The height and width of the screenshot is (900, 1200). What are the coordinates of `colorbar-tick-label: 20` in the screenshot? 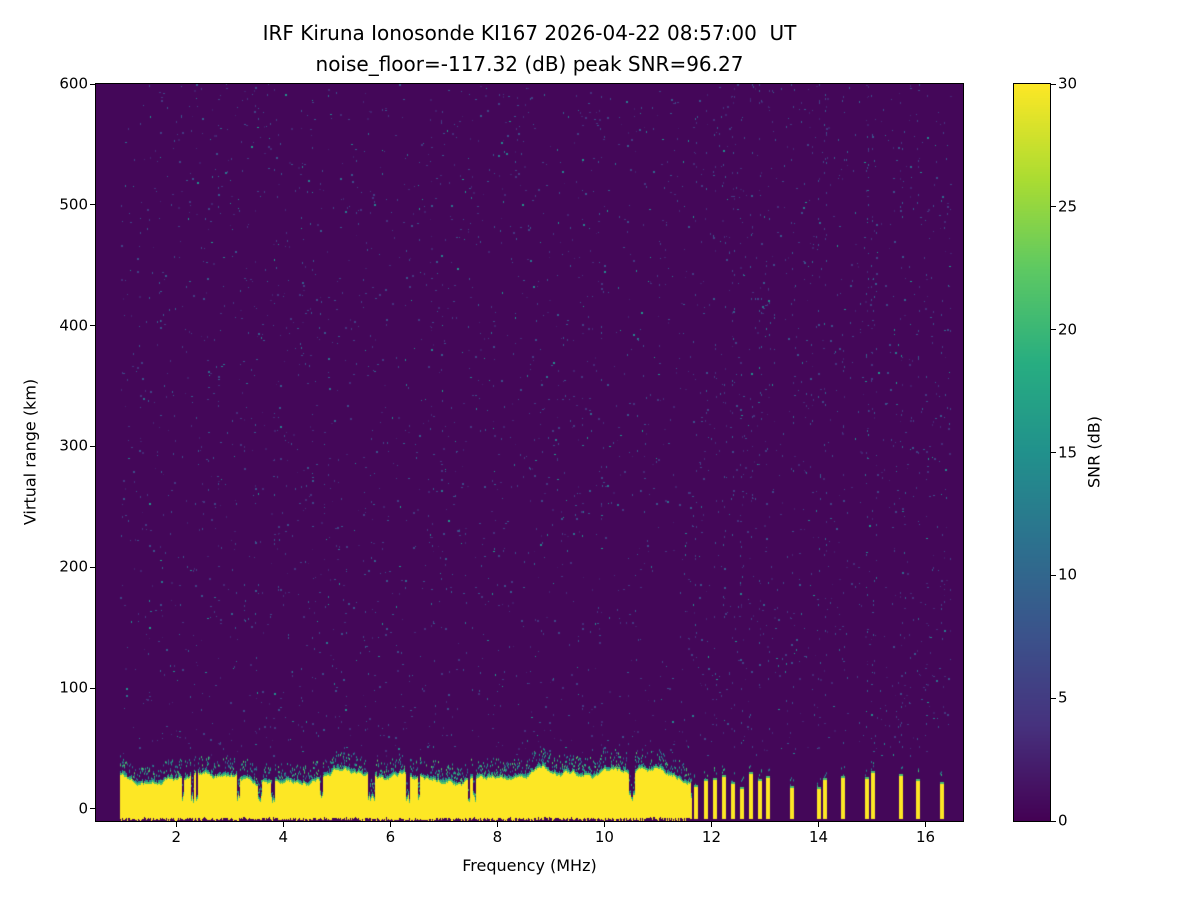 It's located at (1068, 329).